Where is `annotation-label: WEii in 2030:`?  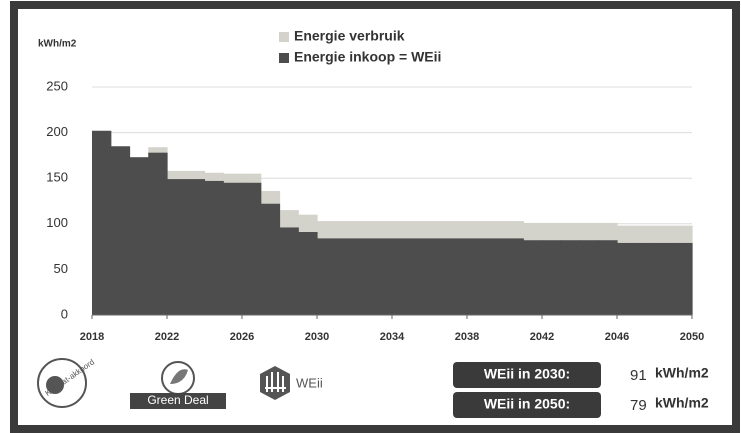 annotation-label: WEii in 2030: is located at coordinates (527, 374).